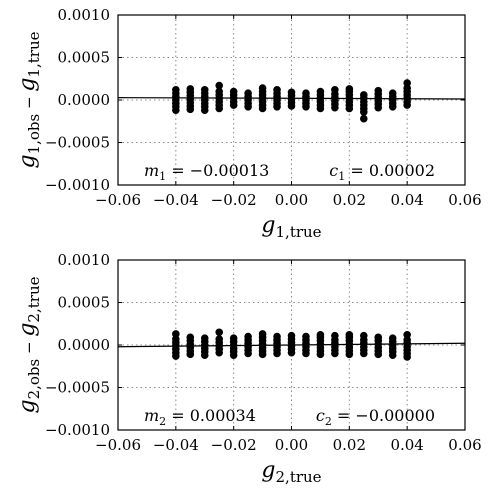  I want to click on slope-subscript: 1, so click(162, 176).